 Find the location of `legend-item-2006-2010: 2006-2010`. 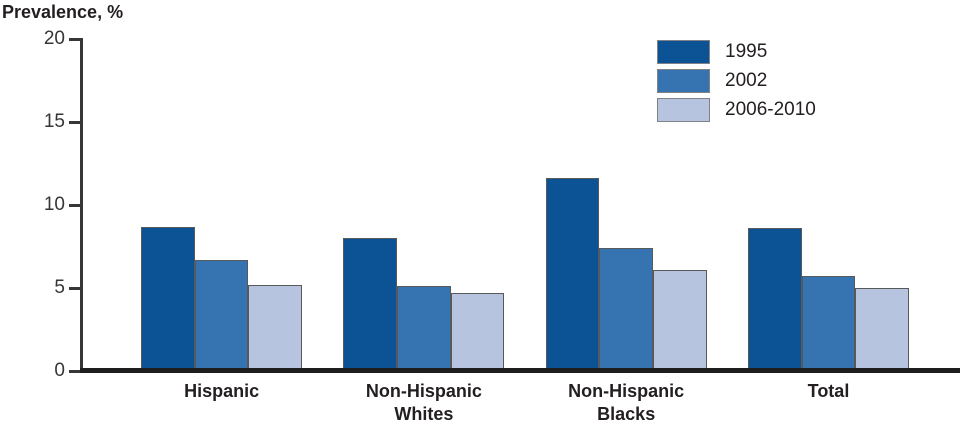

legend-item-2006-2010: 2006-2010 is located at coordinates (736, 110).